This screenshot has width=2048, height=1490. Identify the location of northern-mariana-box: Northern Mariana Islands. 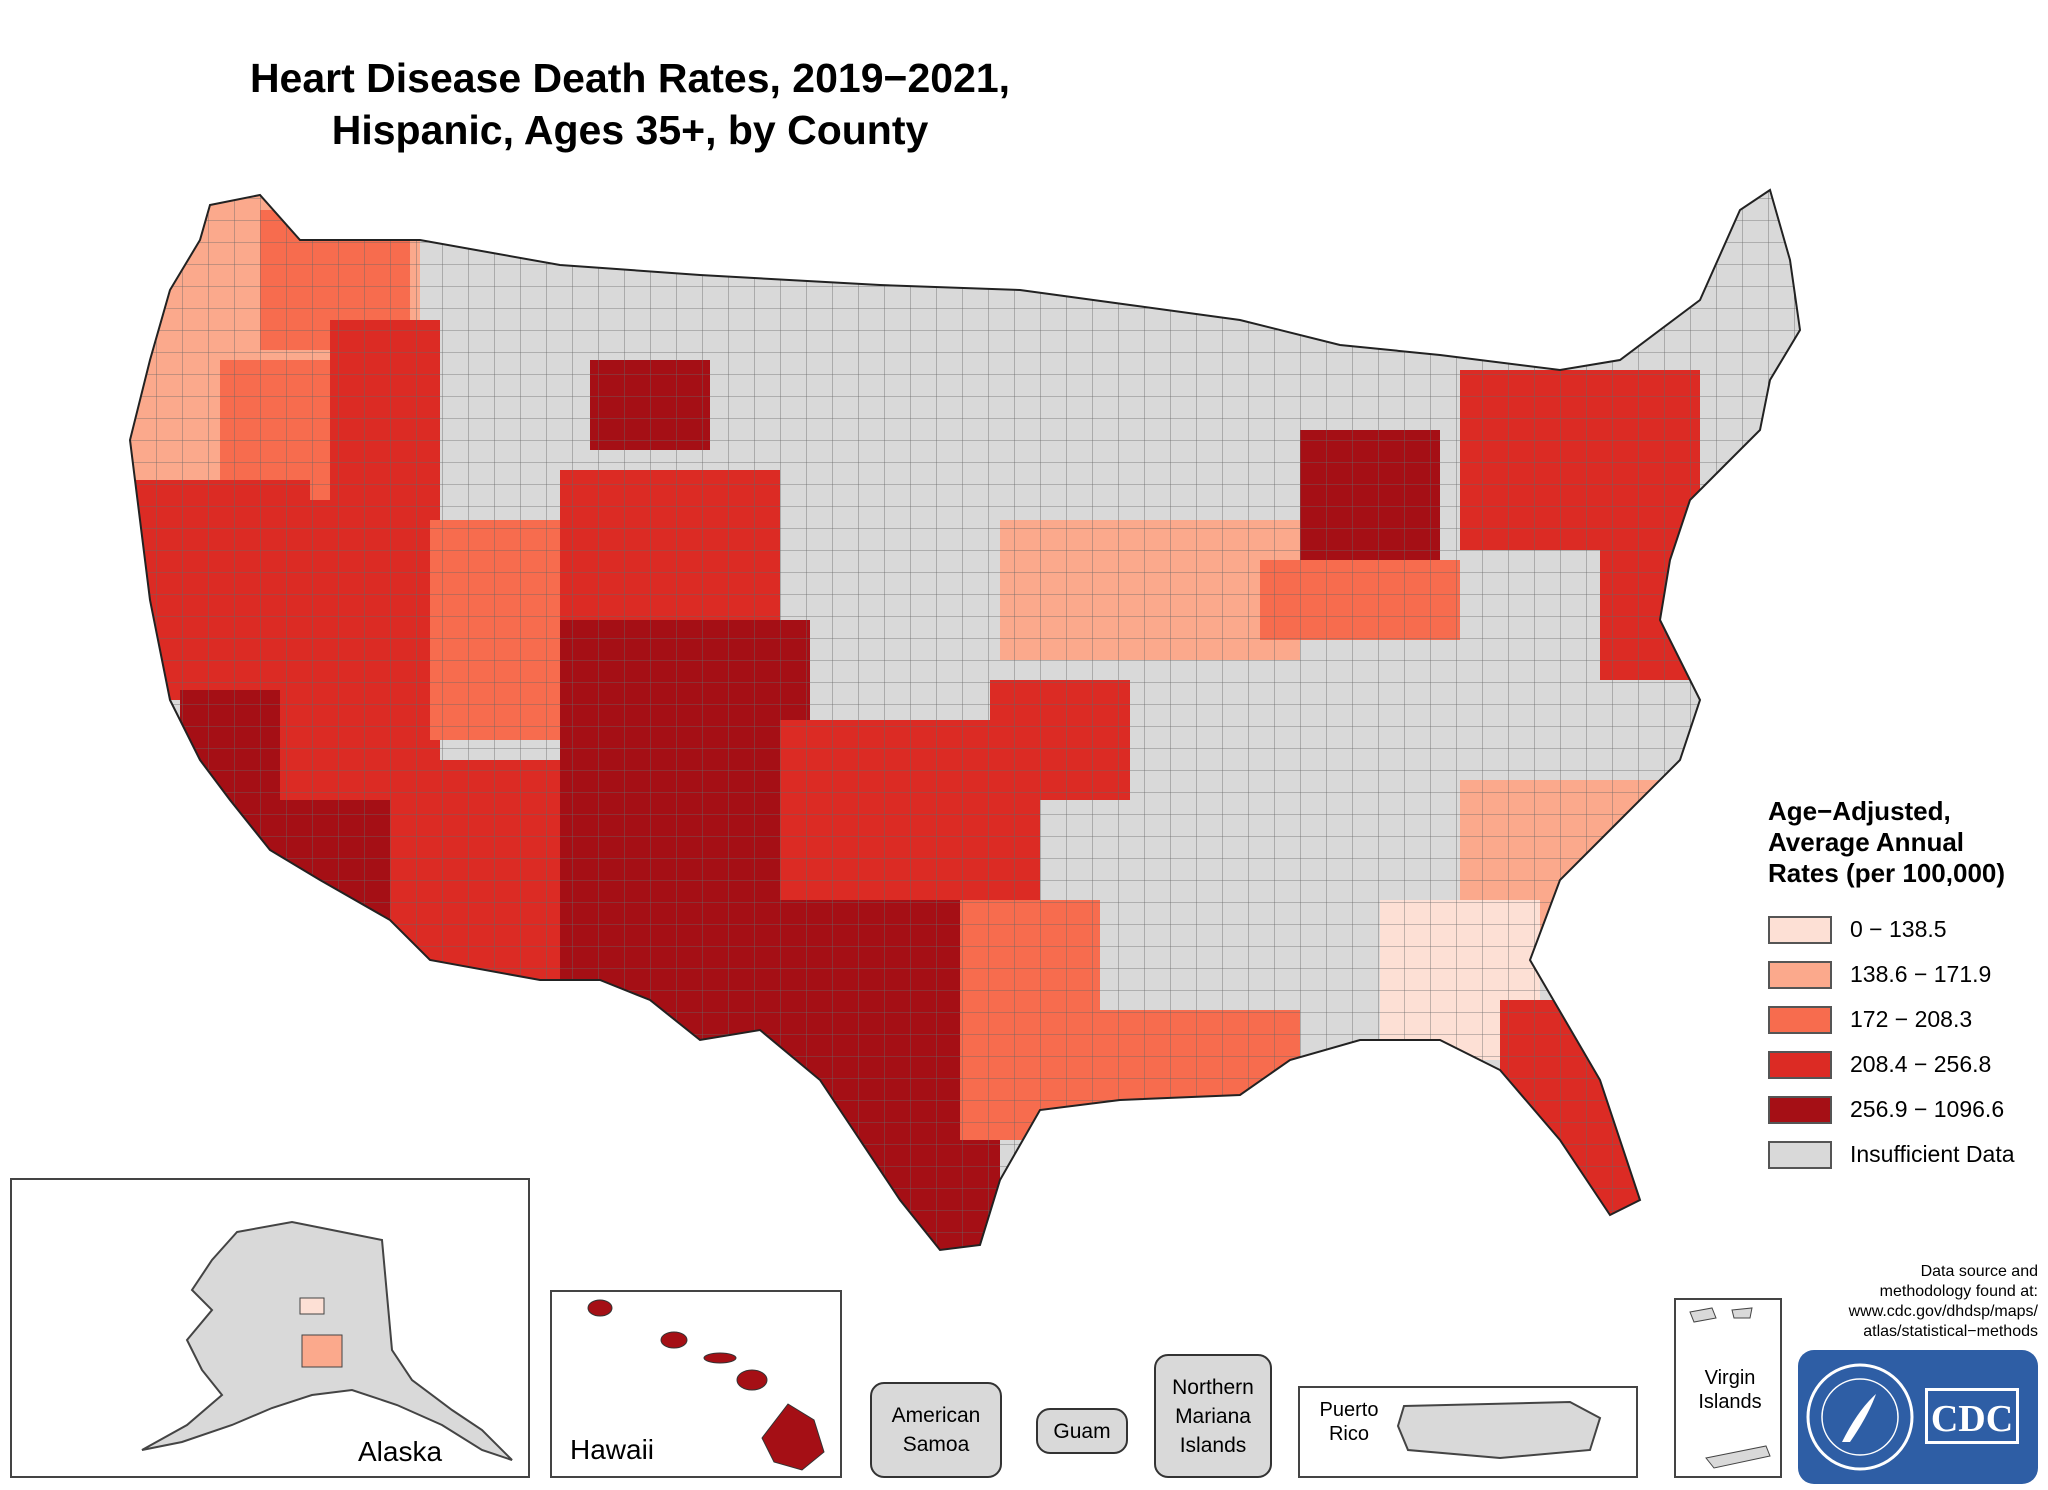
(1213, 1416).